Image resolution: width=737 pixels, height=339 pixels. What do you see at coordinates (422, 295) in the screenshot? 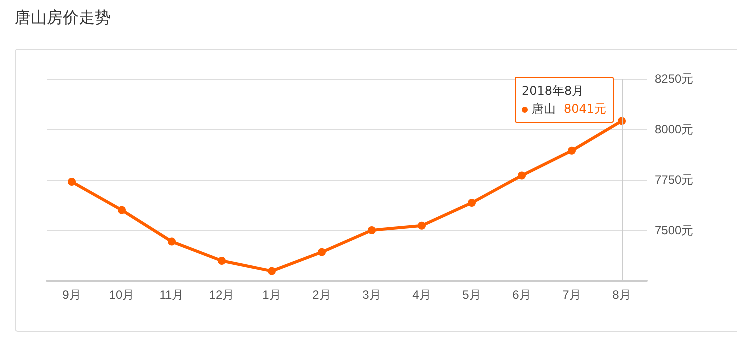
I see `x-tick-label: 4月` at bounding box center [422, 295].